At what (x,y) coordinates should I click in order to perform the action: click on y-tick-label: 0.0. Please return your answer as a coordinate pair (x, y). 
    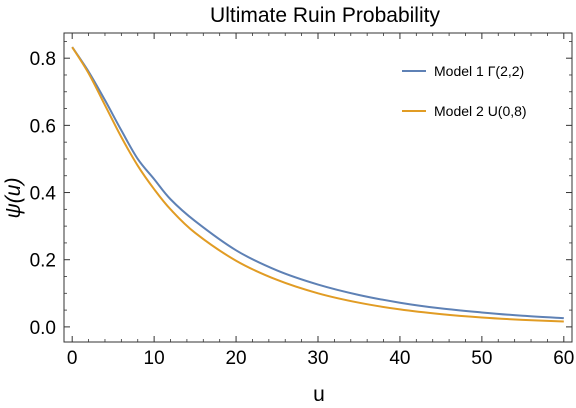
    Looking at the image, I should click on (43, 328).